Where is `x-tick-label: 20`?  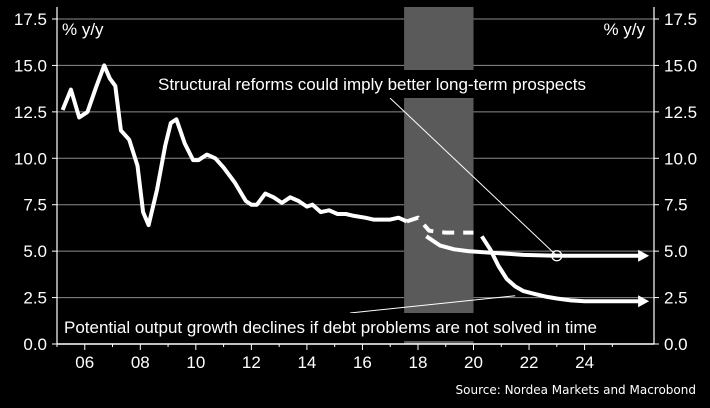
x-tick-label: 20 is located at coordinates (473, 362).